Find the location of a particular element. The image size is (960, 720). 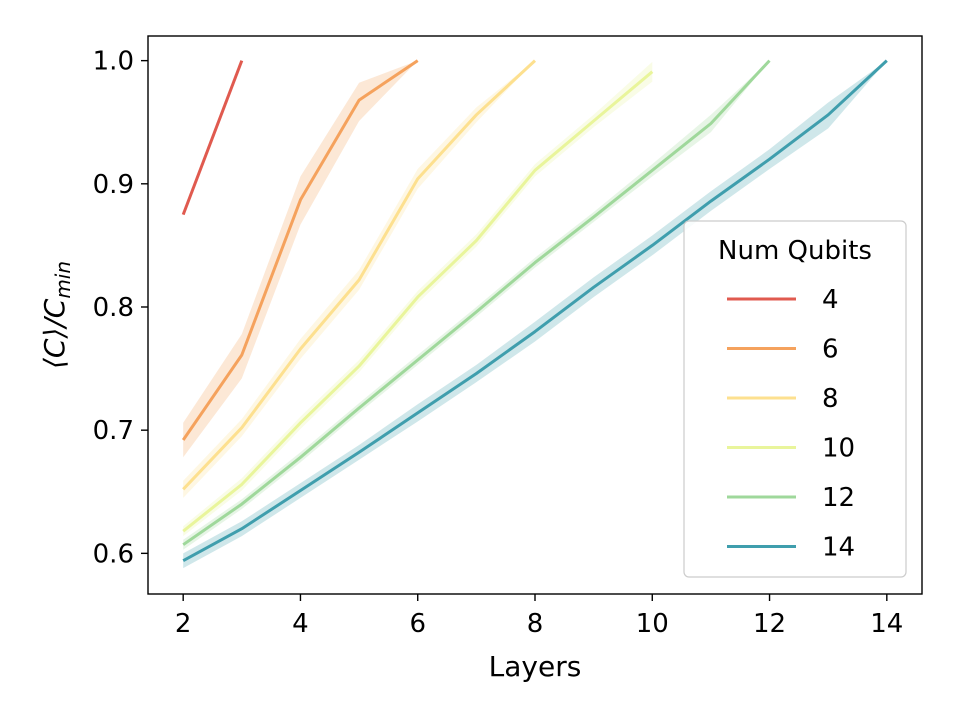

y-tick-label: 0.8 is located at coordinates (113, 308).